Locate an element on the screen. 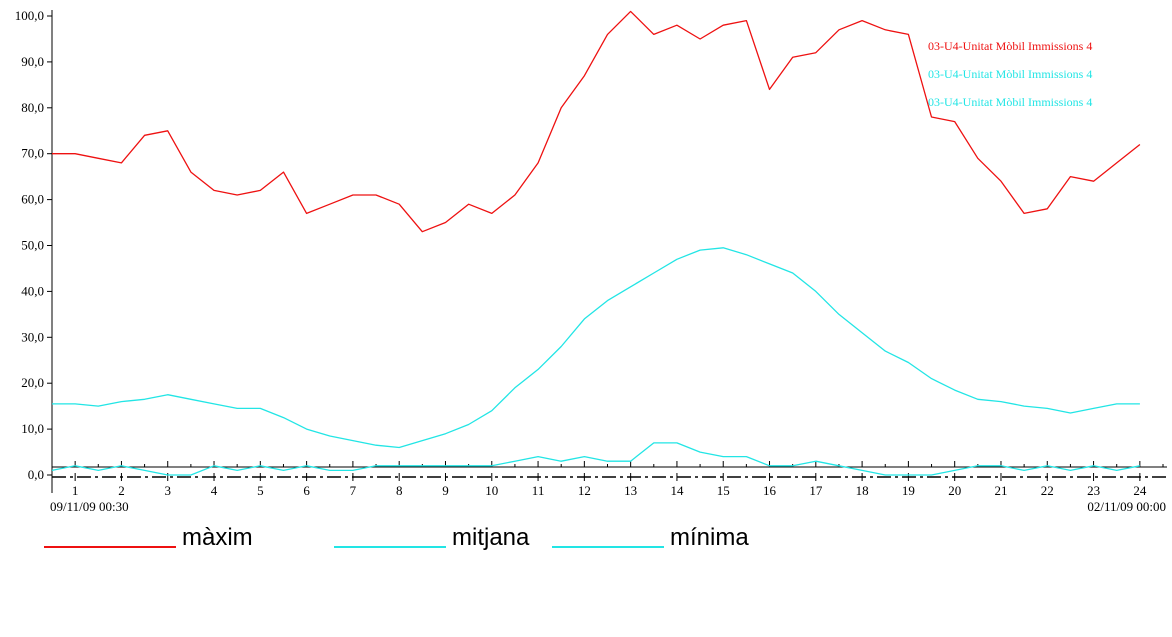 The height and width of the screenshot is (637, 1172). series-label-1: 03-U4-Unitat Mòbil Immissions 4 is located at coordinates (1010, 74).